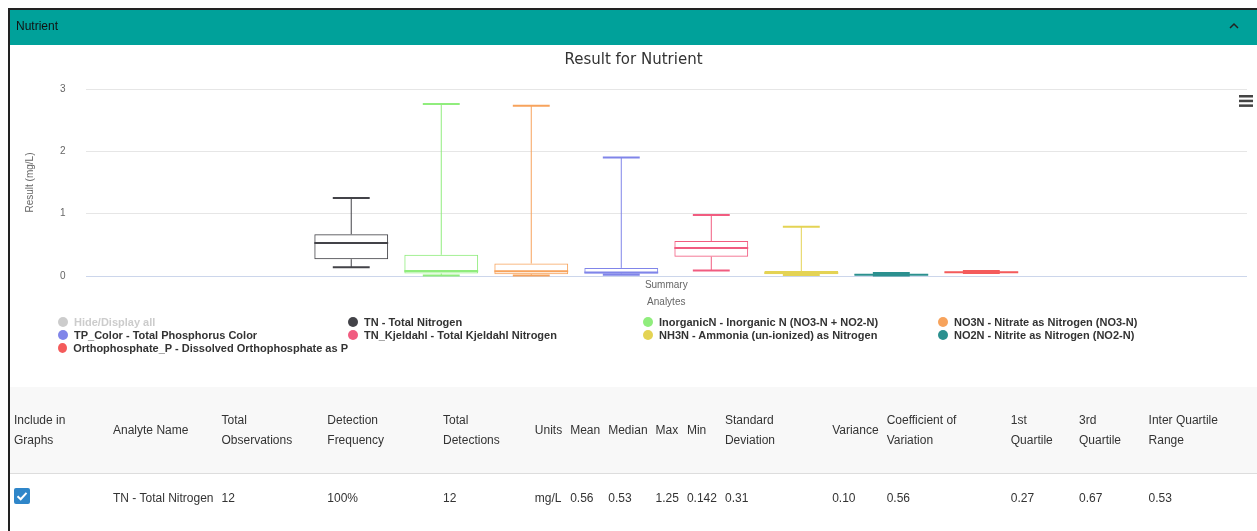 The width and height of the screenshot is (1257, 531). What do you see at coordinates (1110, 430) in the screenshot?
I see `category-label: 3rd Quartile` at bounding box center [1110, 430].